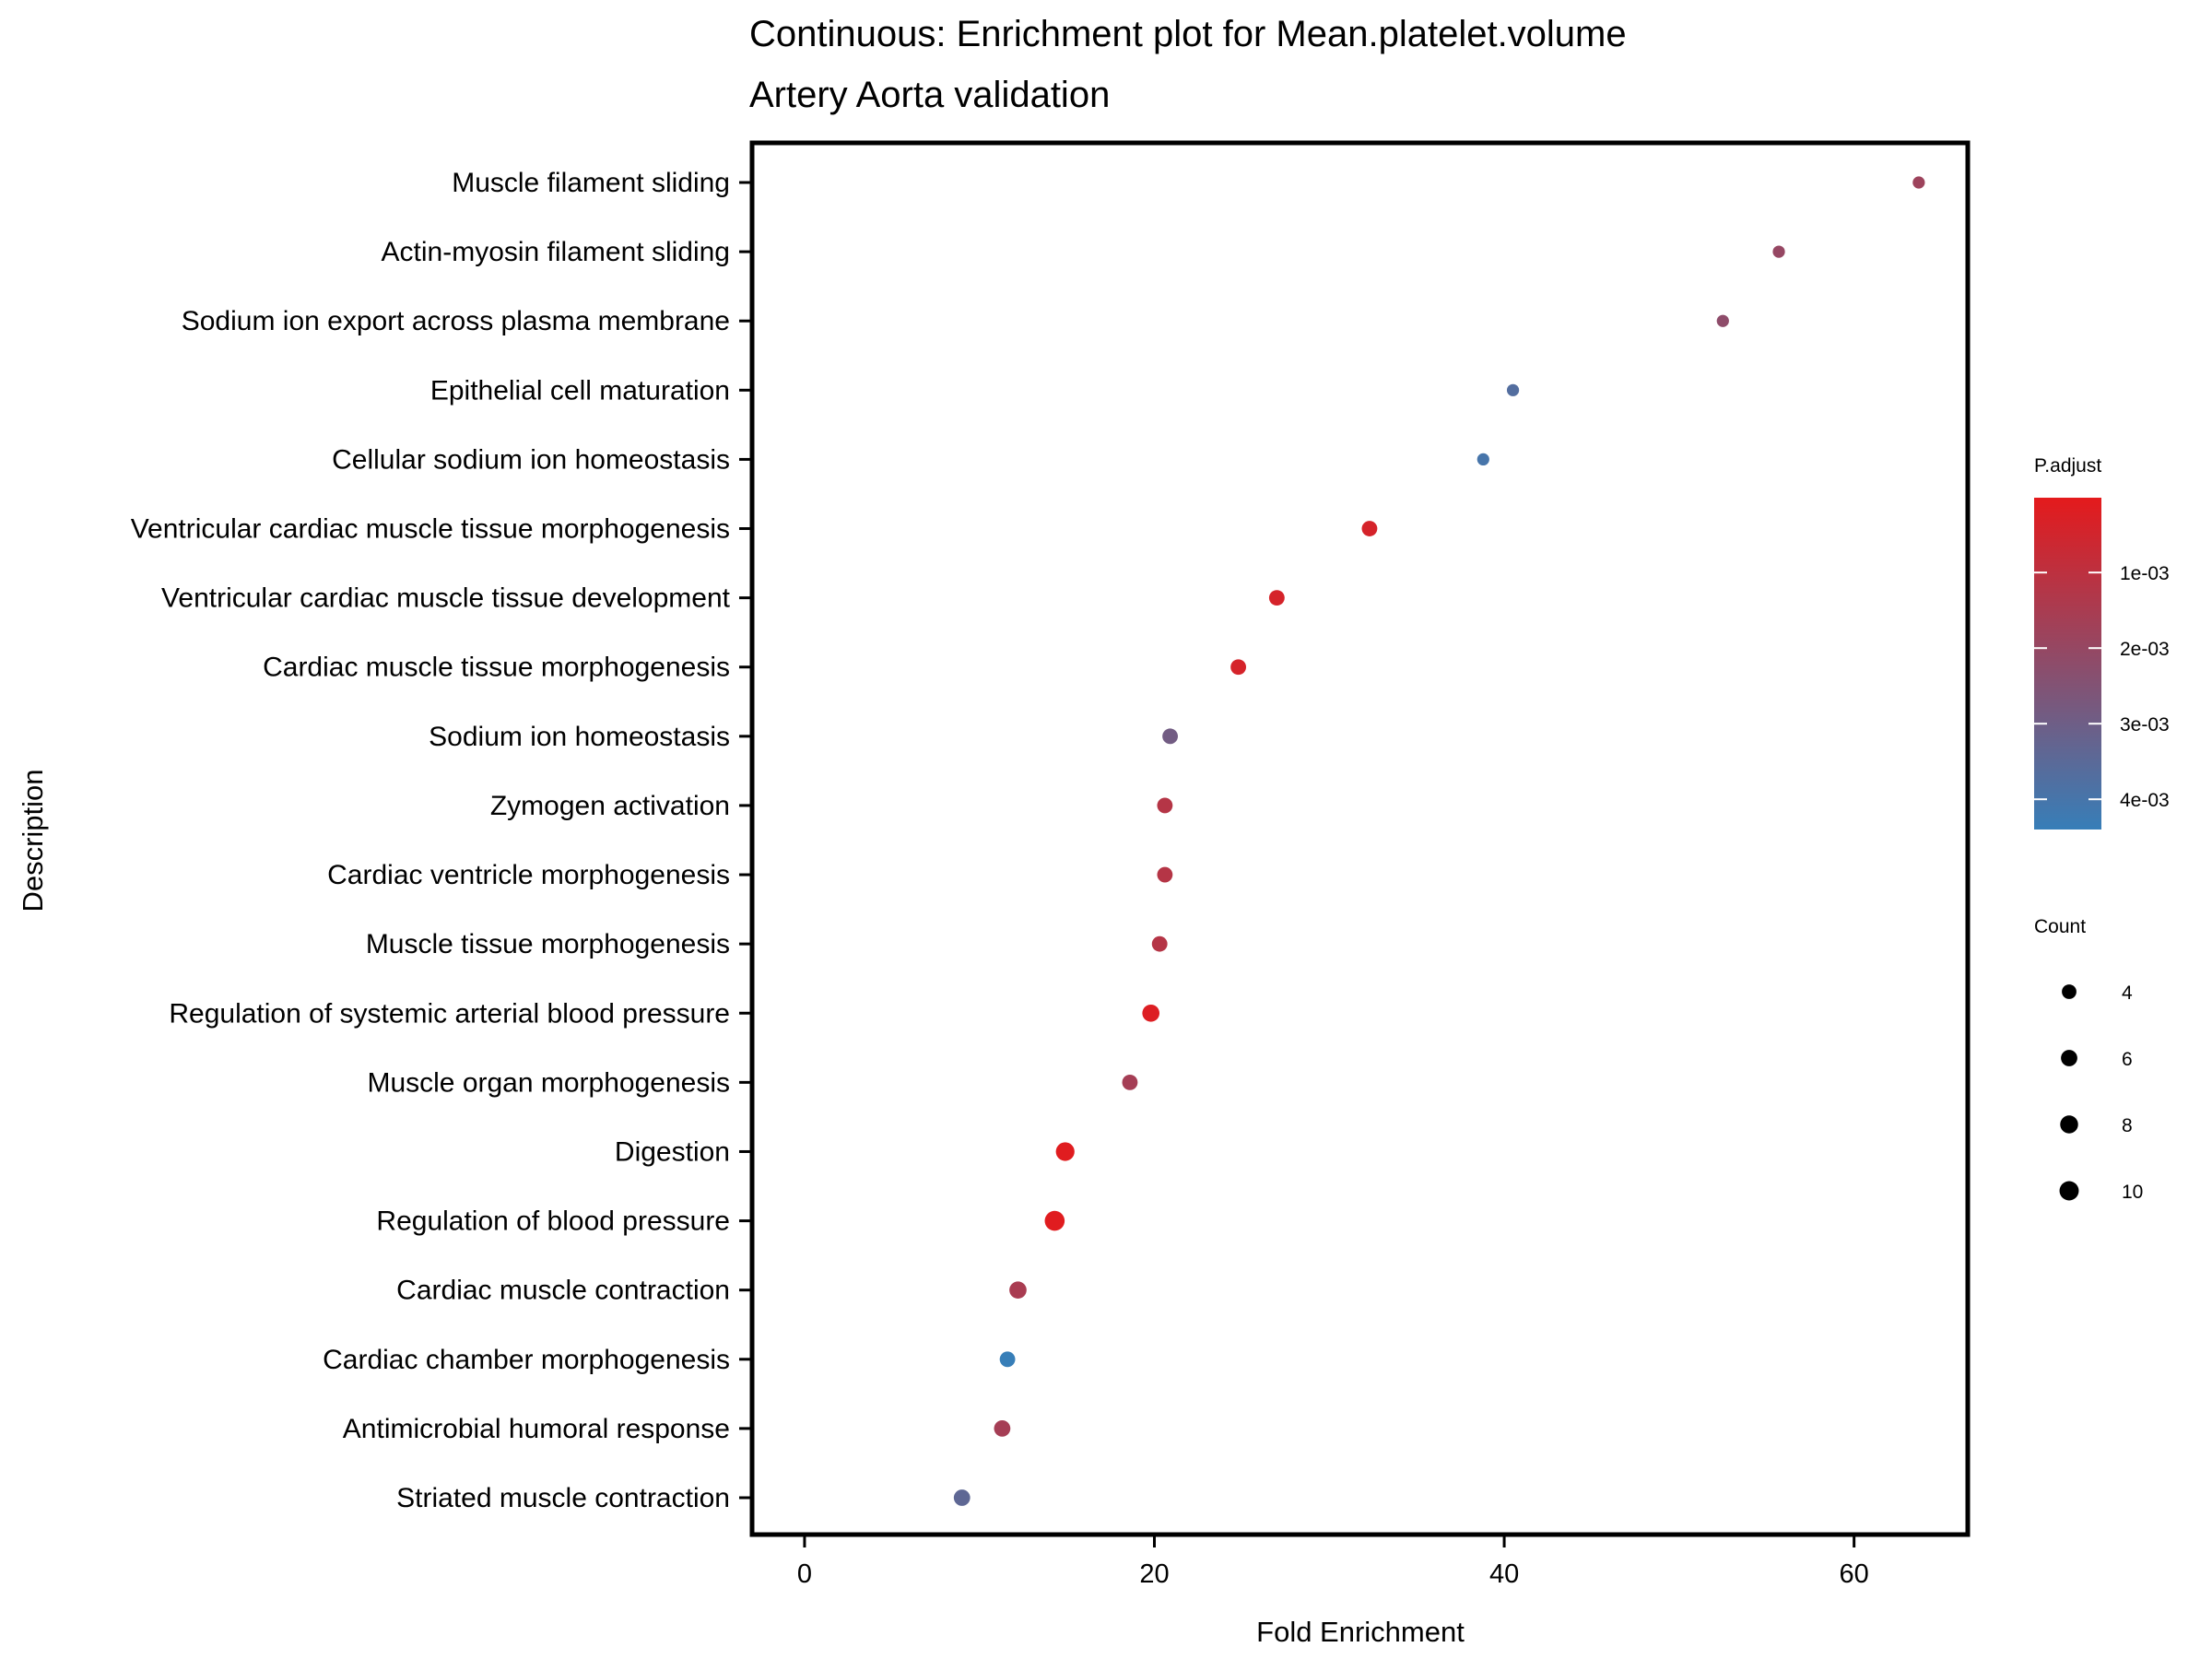  I want to click on y-tick-label: Muscle organ morphogenesis, so click(548, 1082).